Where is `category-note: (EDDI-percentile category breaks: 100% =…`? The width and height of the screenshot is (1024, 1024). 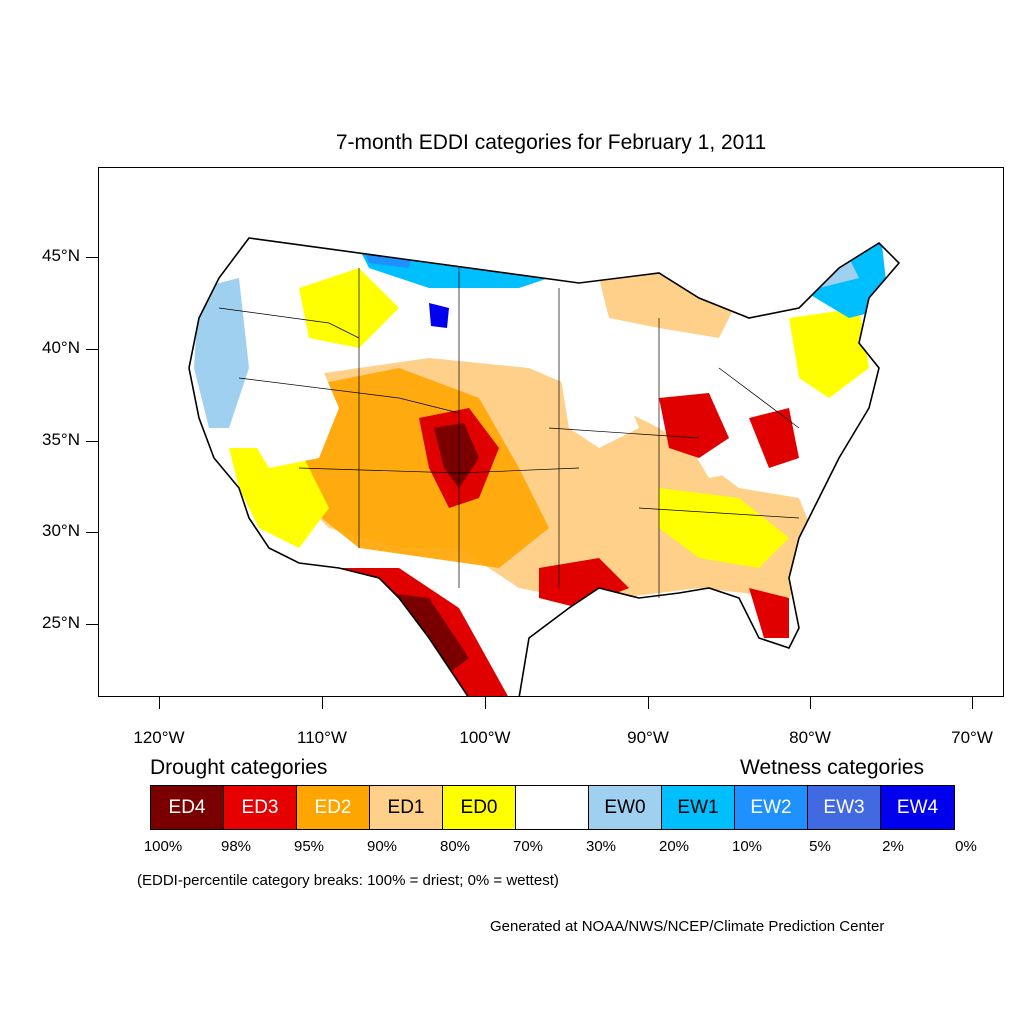
category-note: (EDDI-percentile category breaks: 100% =… is located at coordinates (348, 880).